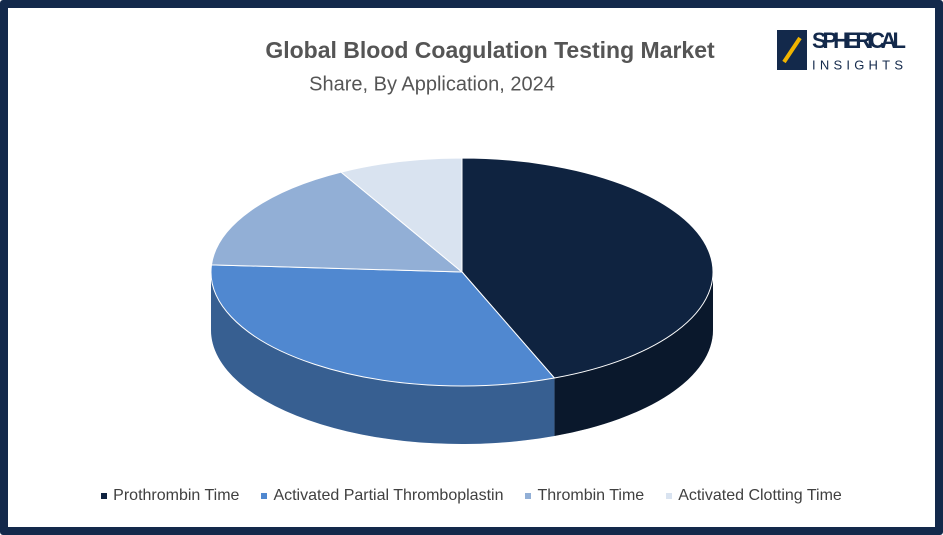 Image resolution: width=943 pixels, height=535 pixels. I want to click on chart-subtitle: Share, By Application, 2024, so click(432, 84).